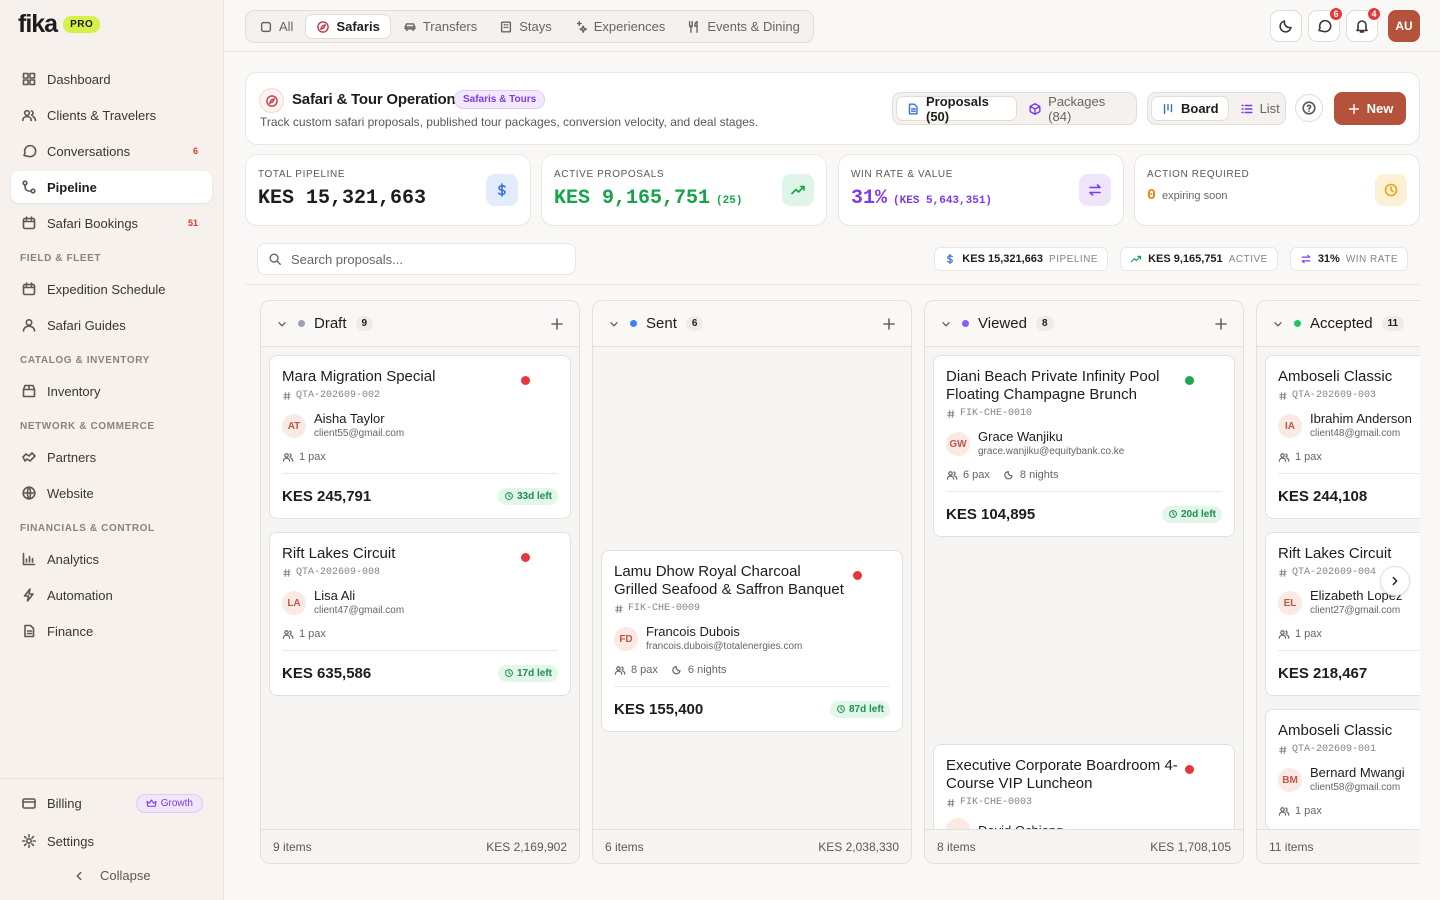 This screenshot has height=900, width=1440. I want to click on nav-item: Billing Growth, so click(111, 803).